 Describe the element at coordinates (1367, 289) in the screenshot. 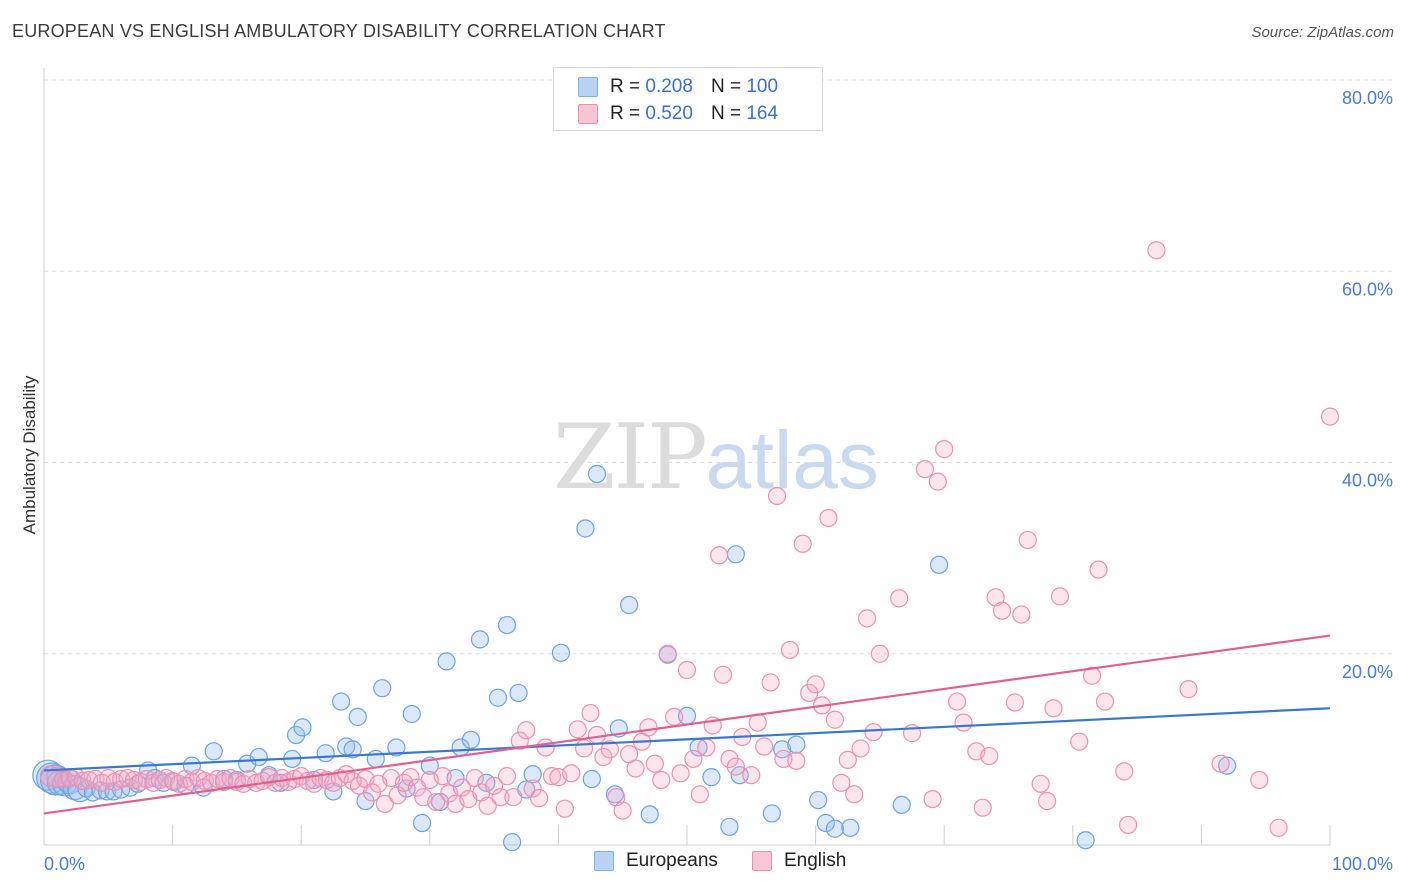

I see `y-tick-label: 60.0%` at that location.